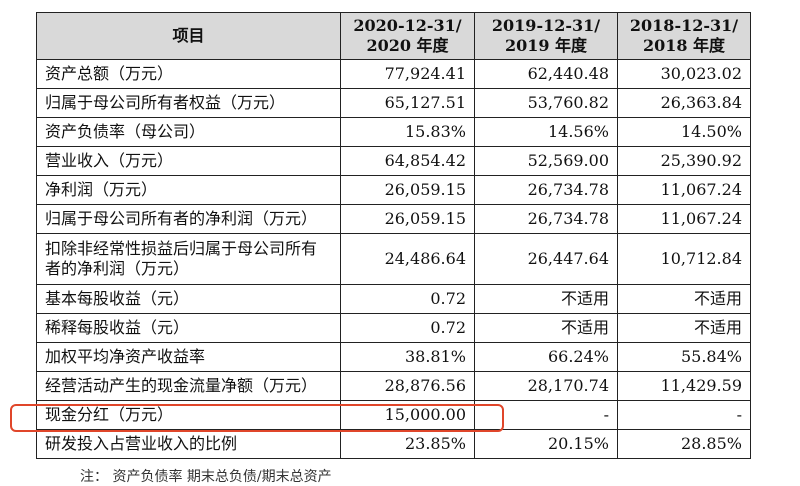 This screenshot has width=800, height=486. I want to click on header-2018: 2018-12-31/ 2018 年度, so click(684, 36).